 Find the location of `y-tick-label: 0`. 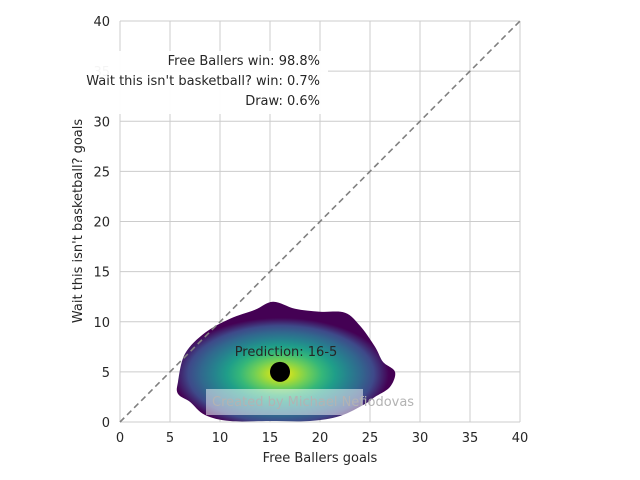

y-tick-label: 0 is located at coordinates (106, 423).